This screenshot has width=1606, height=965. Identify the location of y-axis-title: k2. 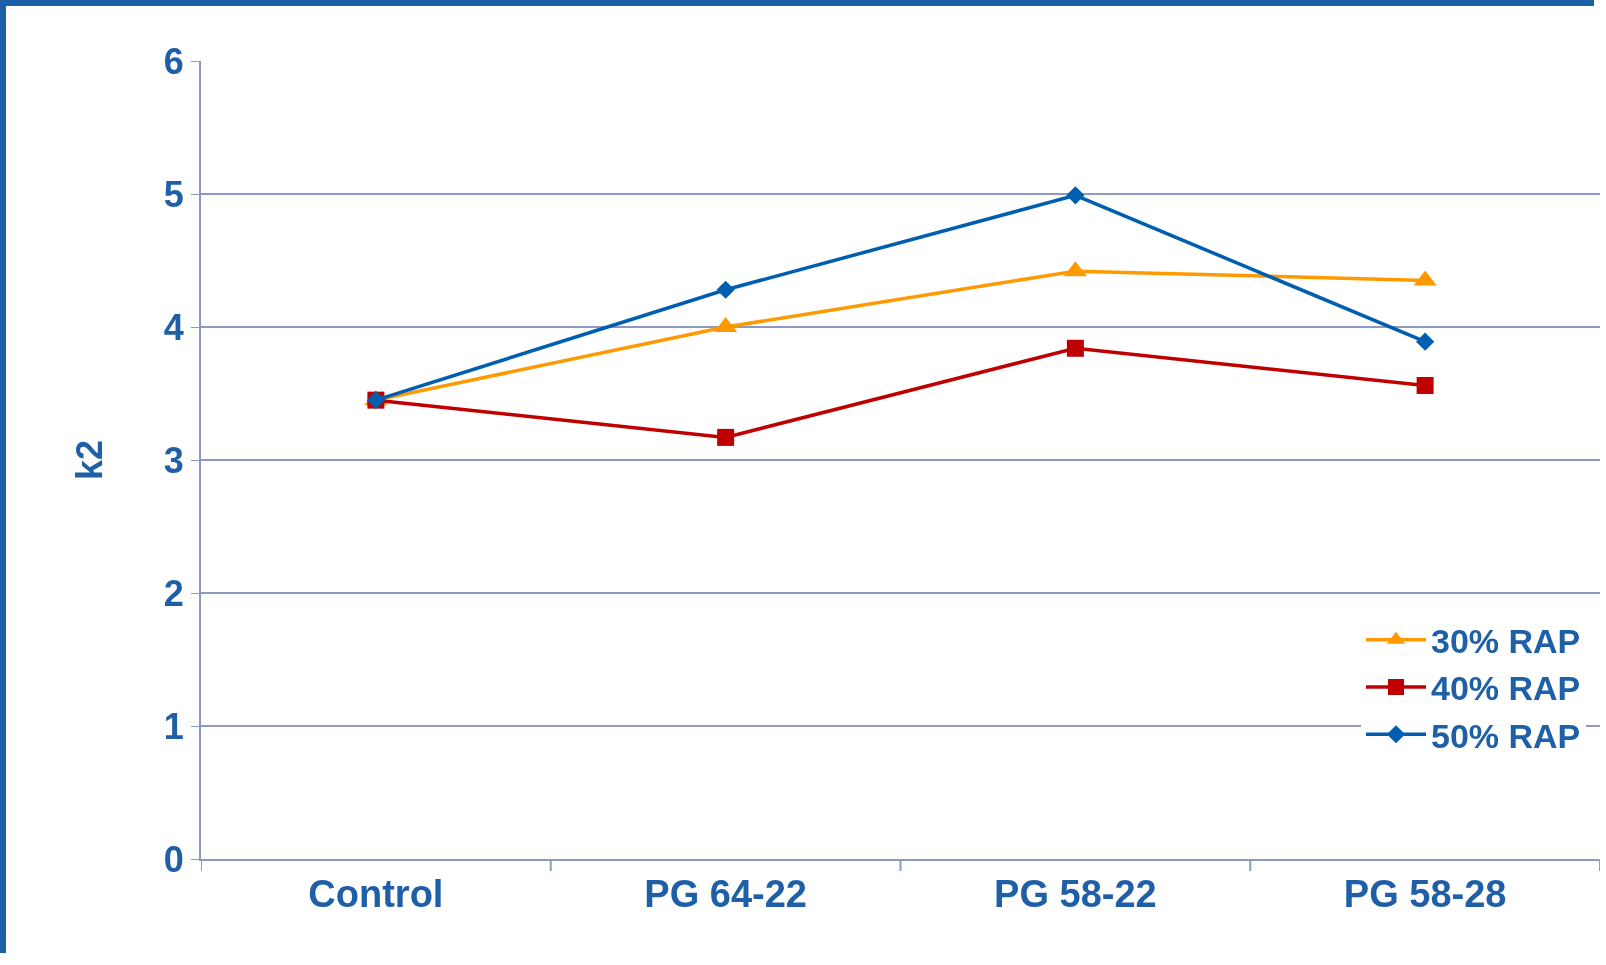
(90, 460).